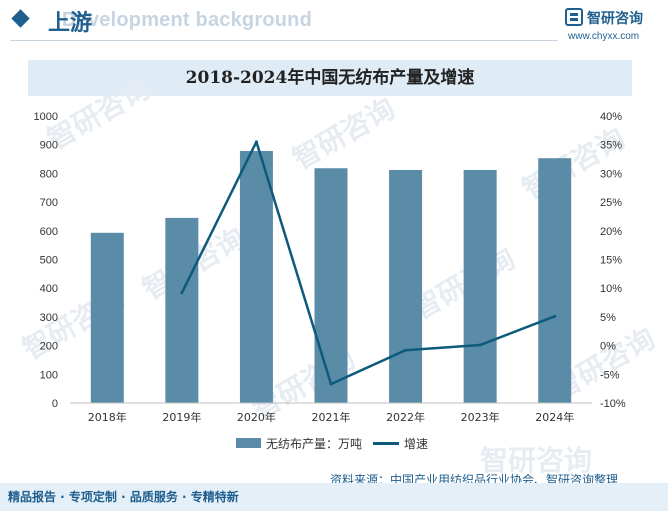  What do you see at coordinates (284, 40) in the screenshot?
I see `header-divider` at bounding box center [284, 40].